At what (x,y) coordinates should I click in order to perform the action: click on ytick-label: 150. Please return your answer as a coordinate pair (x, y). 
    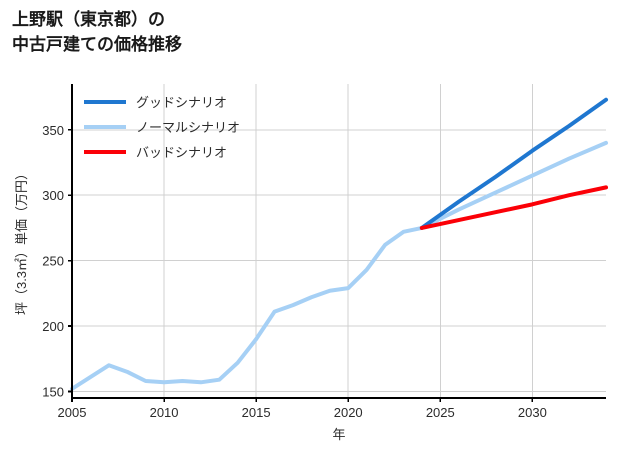
    Looking at the image, I should click on (53, 391).